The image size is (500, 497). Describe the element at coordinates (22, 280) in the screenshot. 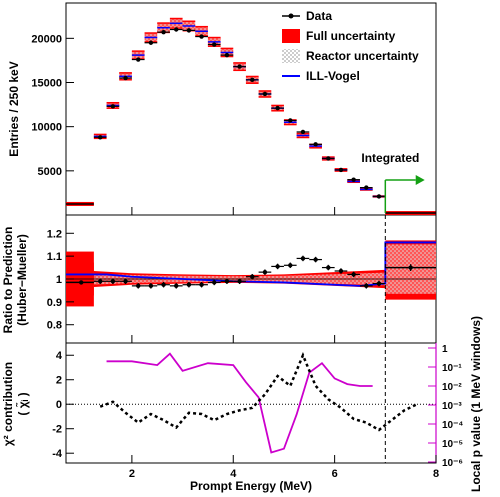

I see `ratio-ylabel-line2: (Huber−Mueller)` at that location.